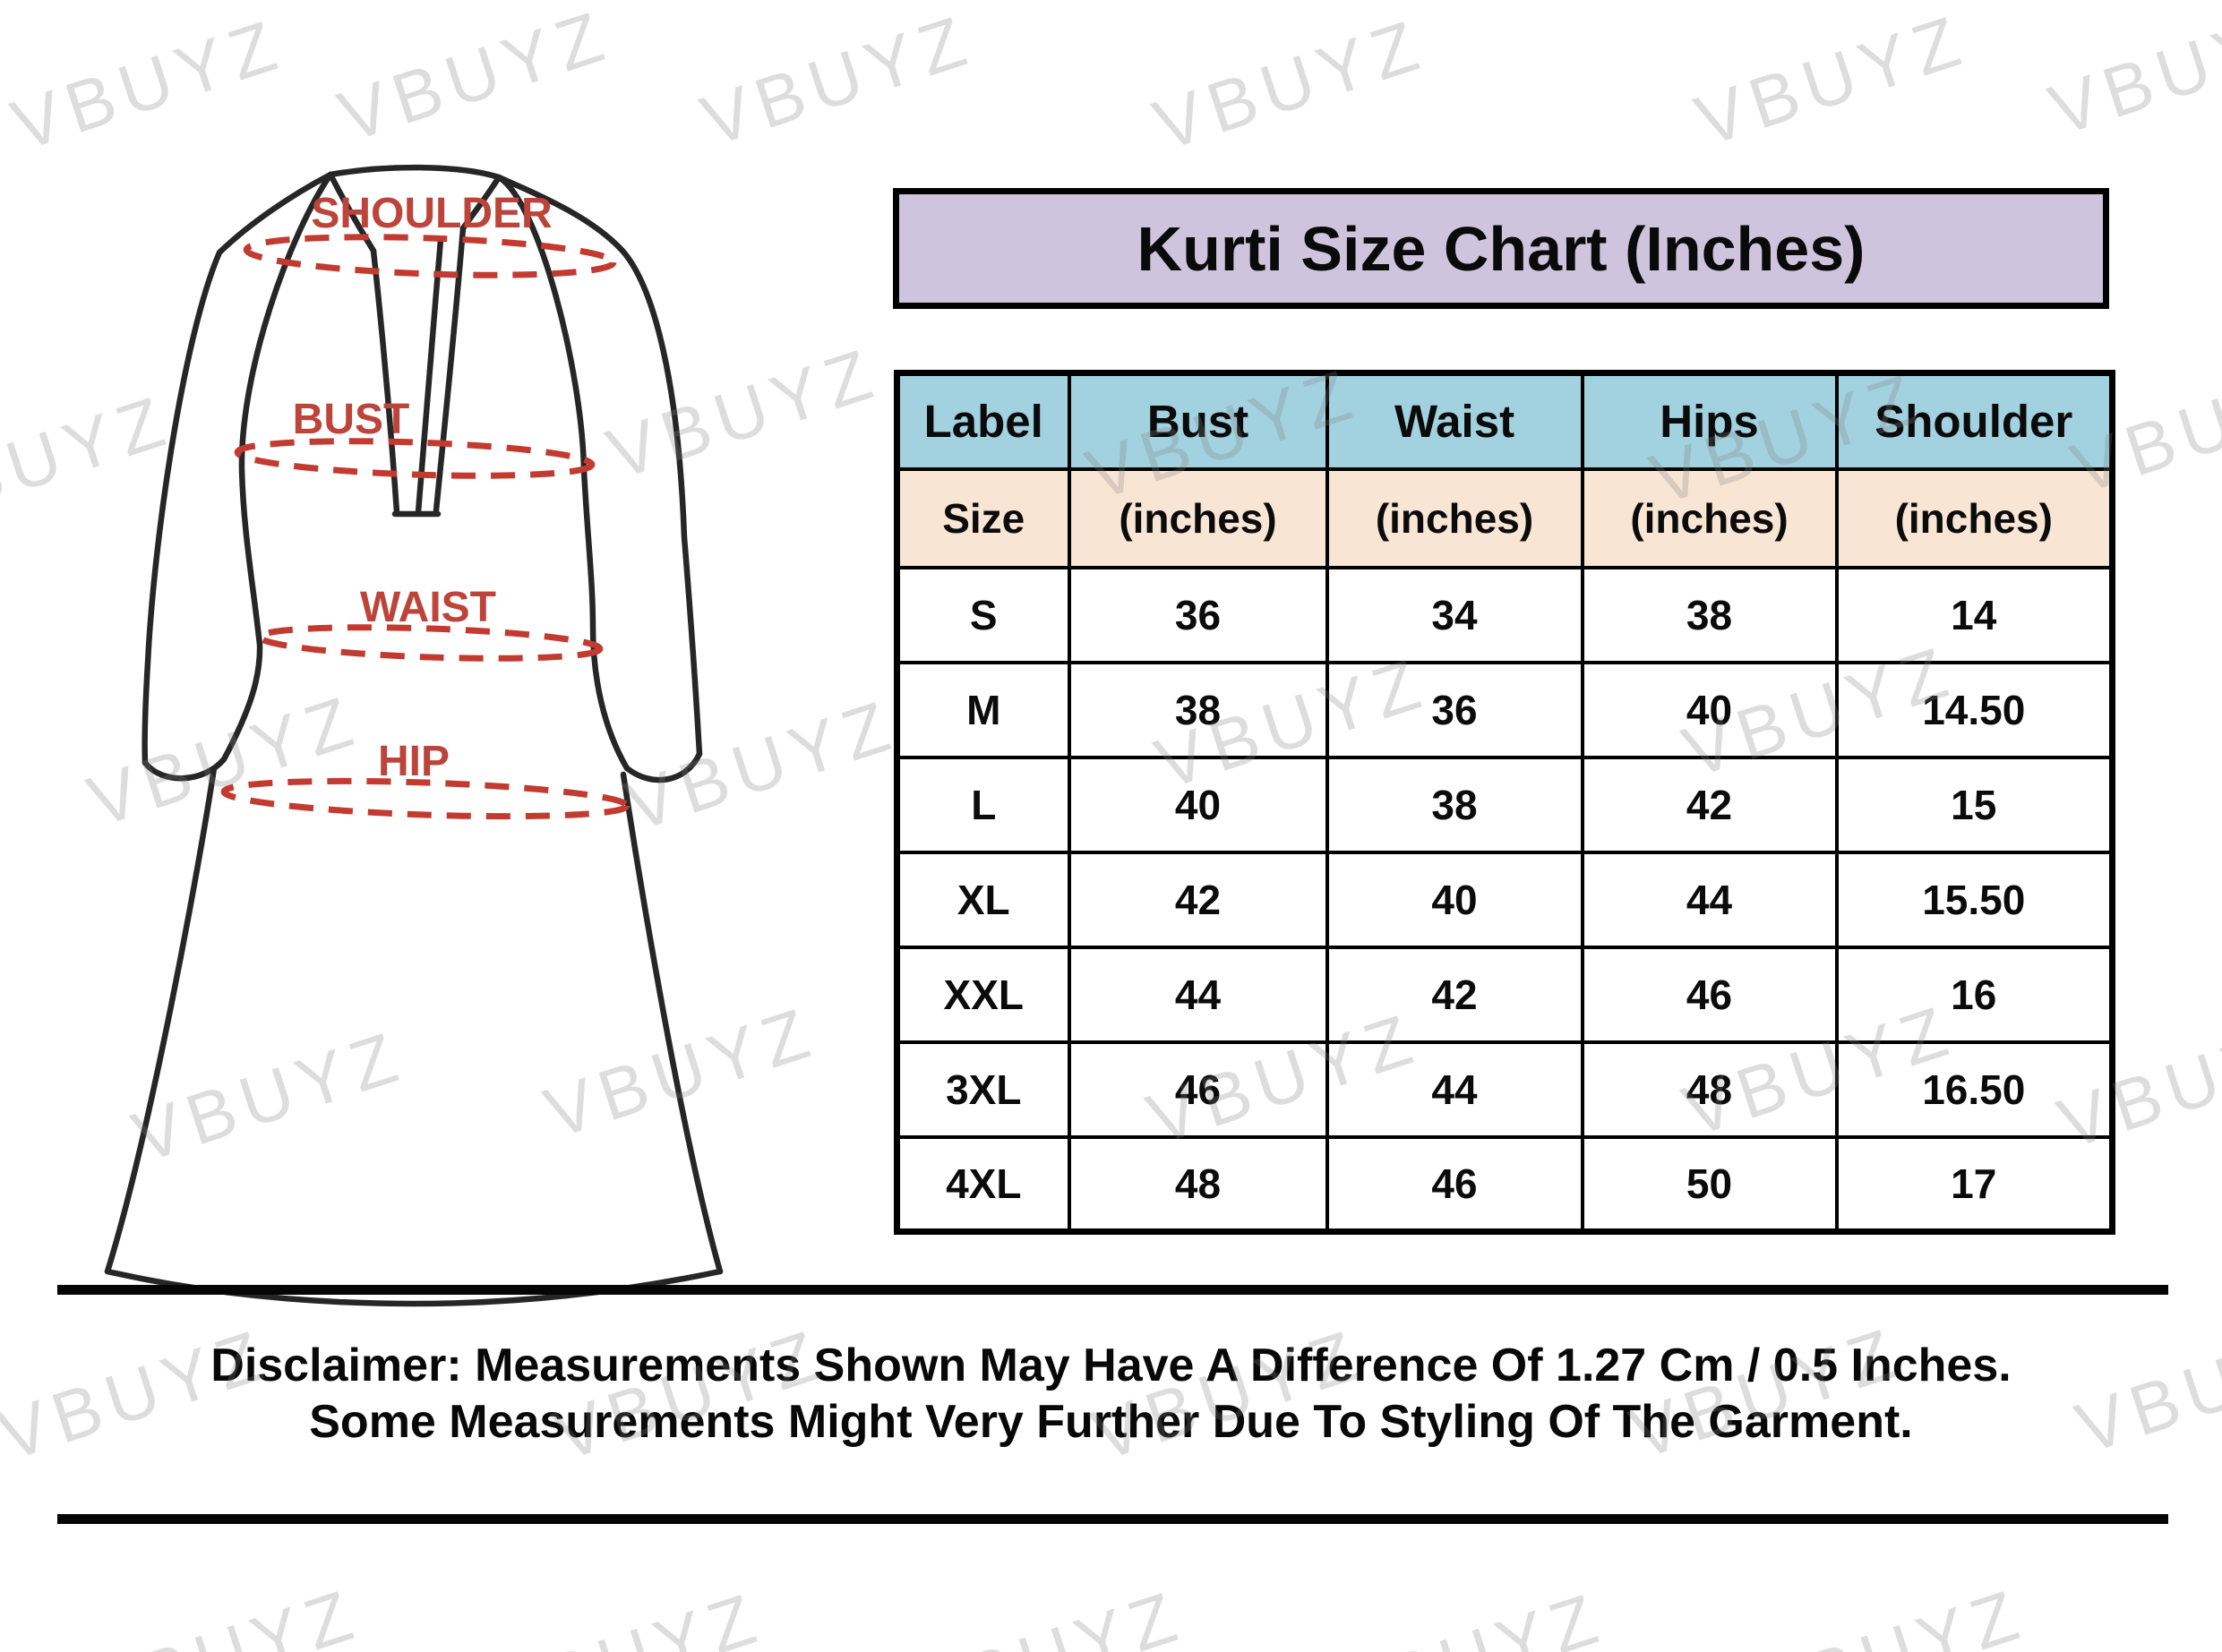 The image size is (2222, 1652). What do you see at coordinates (1974, 994) in the screenshot?
I see `table-cell: 16` at bounding box center [1974, 994].